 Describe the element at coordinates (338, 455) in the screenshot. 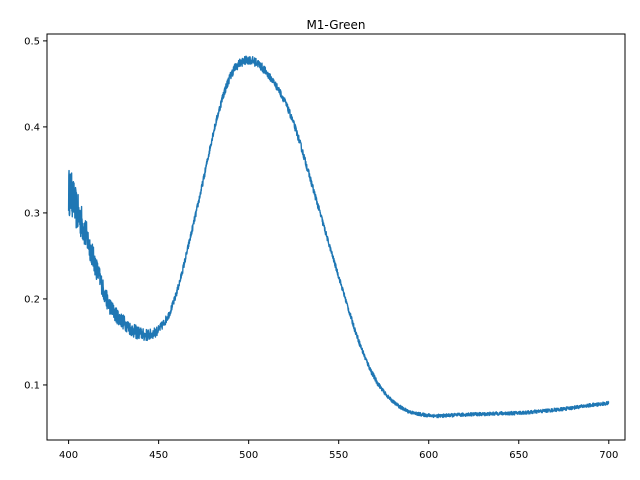

I see `x-tick-label: 550` at that location.